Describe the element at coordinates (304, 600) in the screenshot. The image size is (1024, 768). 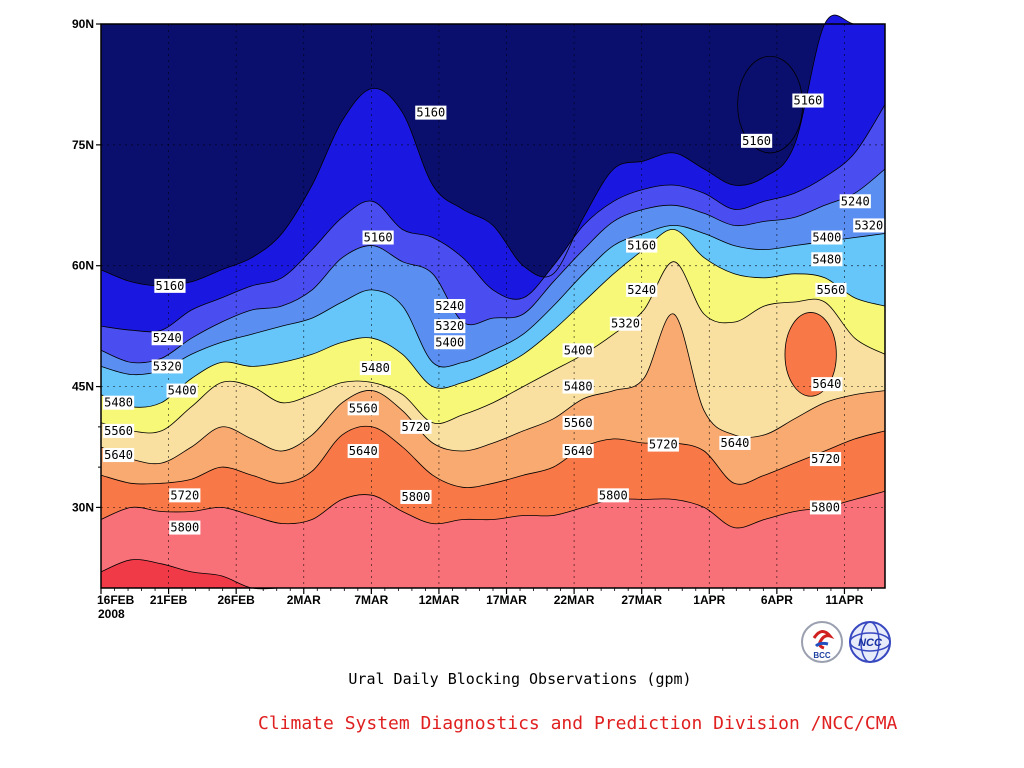
I see `x-tick-label: 2MAR` at that location.